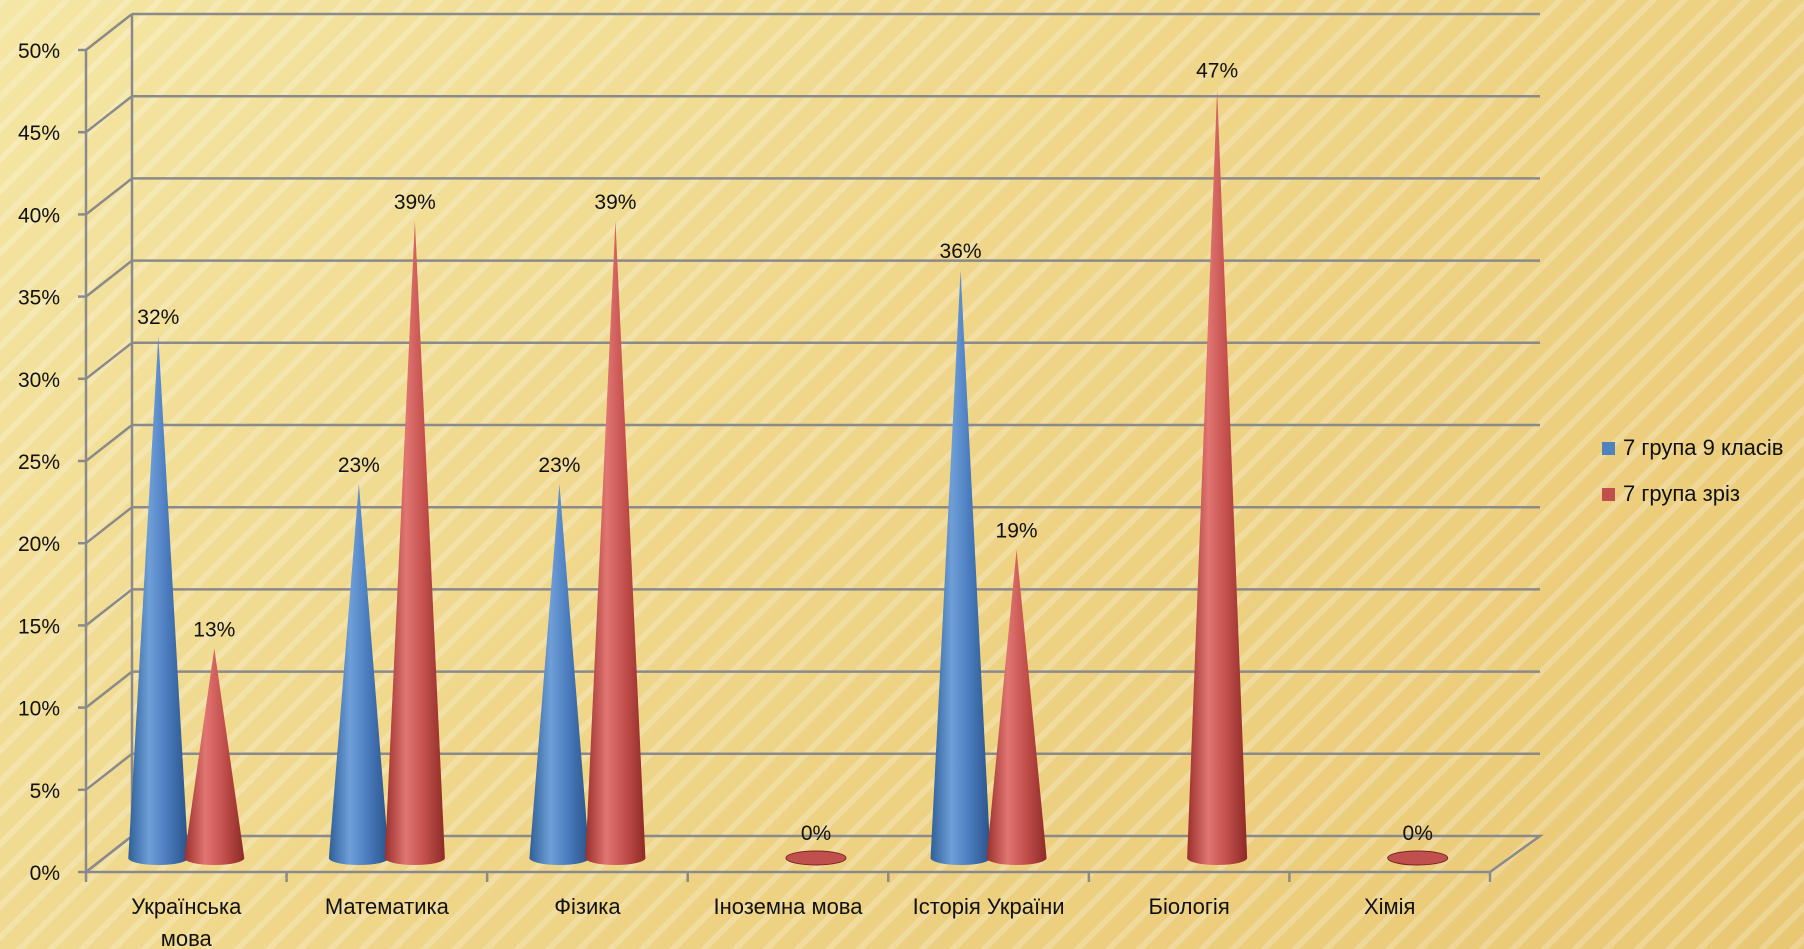 This screenshot has width=1804, height=949. Describe the element at coordinates (1608, 448) in the screenshot. I see `legend-swatch-blue` at that location.